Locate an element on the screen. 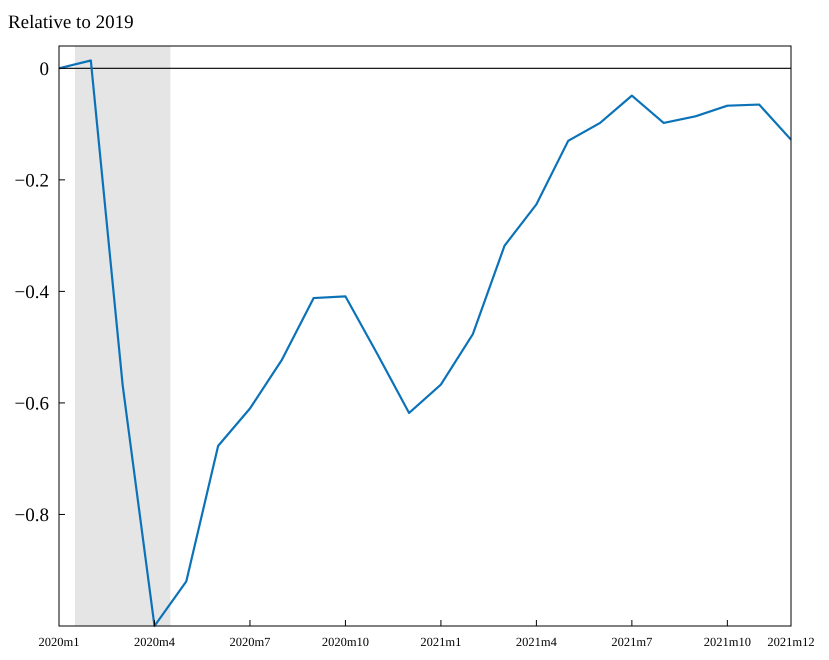 This screenshot has width=829, height=660. x-tick-label: 2021m4 is located at coordinates (537, 642).